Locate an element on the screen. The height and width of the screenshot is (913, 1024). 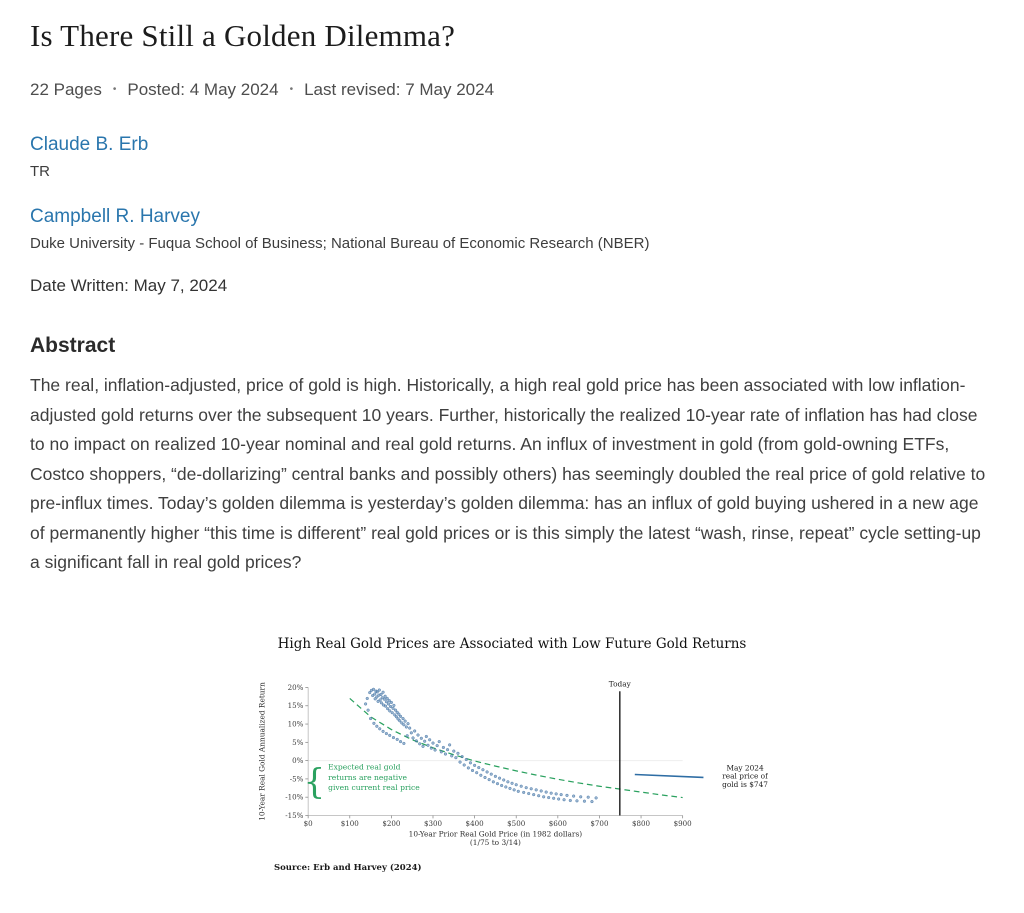
abstract-heading: Abstract is located at coordinates (73, 345).